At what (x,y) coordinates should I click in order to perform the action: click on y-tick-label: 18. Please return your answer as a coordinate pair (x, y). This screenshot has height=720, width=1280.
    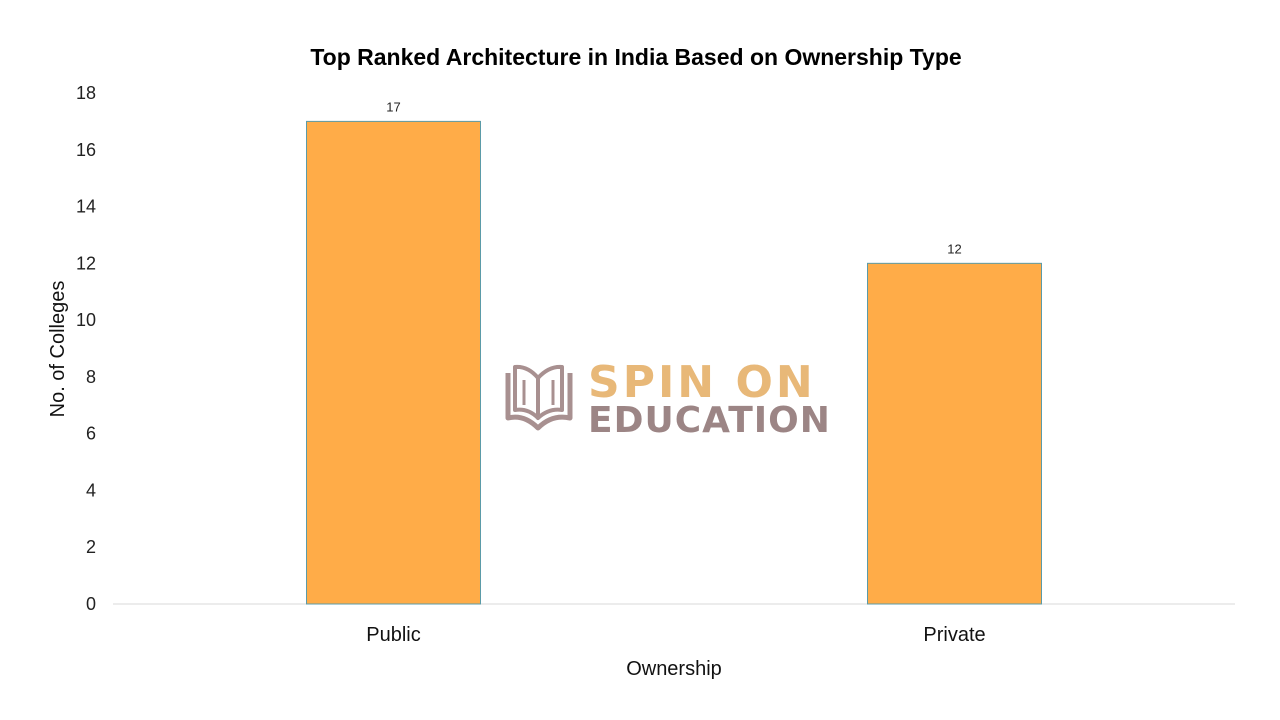
    Looking at the image, I should click on (86, 93).